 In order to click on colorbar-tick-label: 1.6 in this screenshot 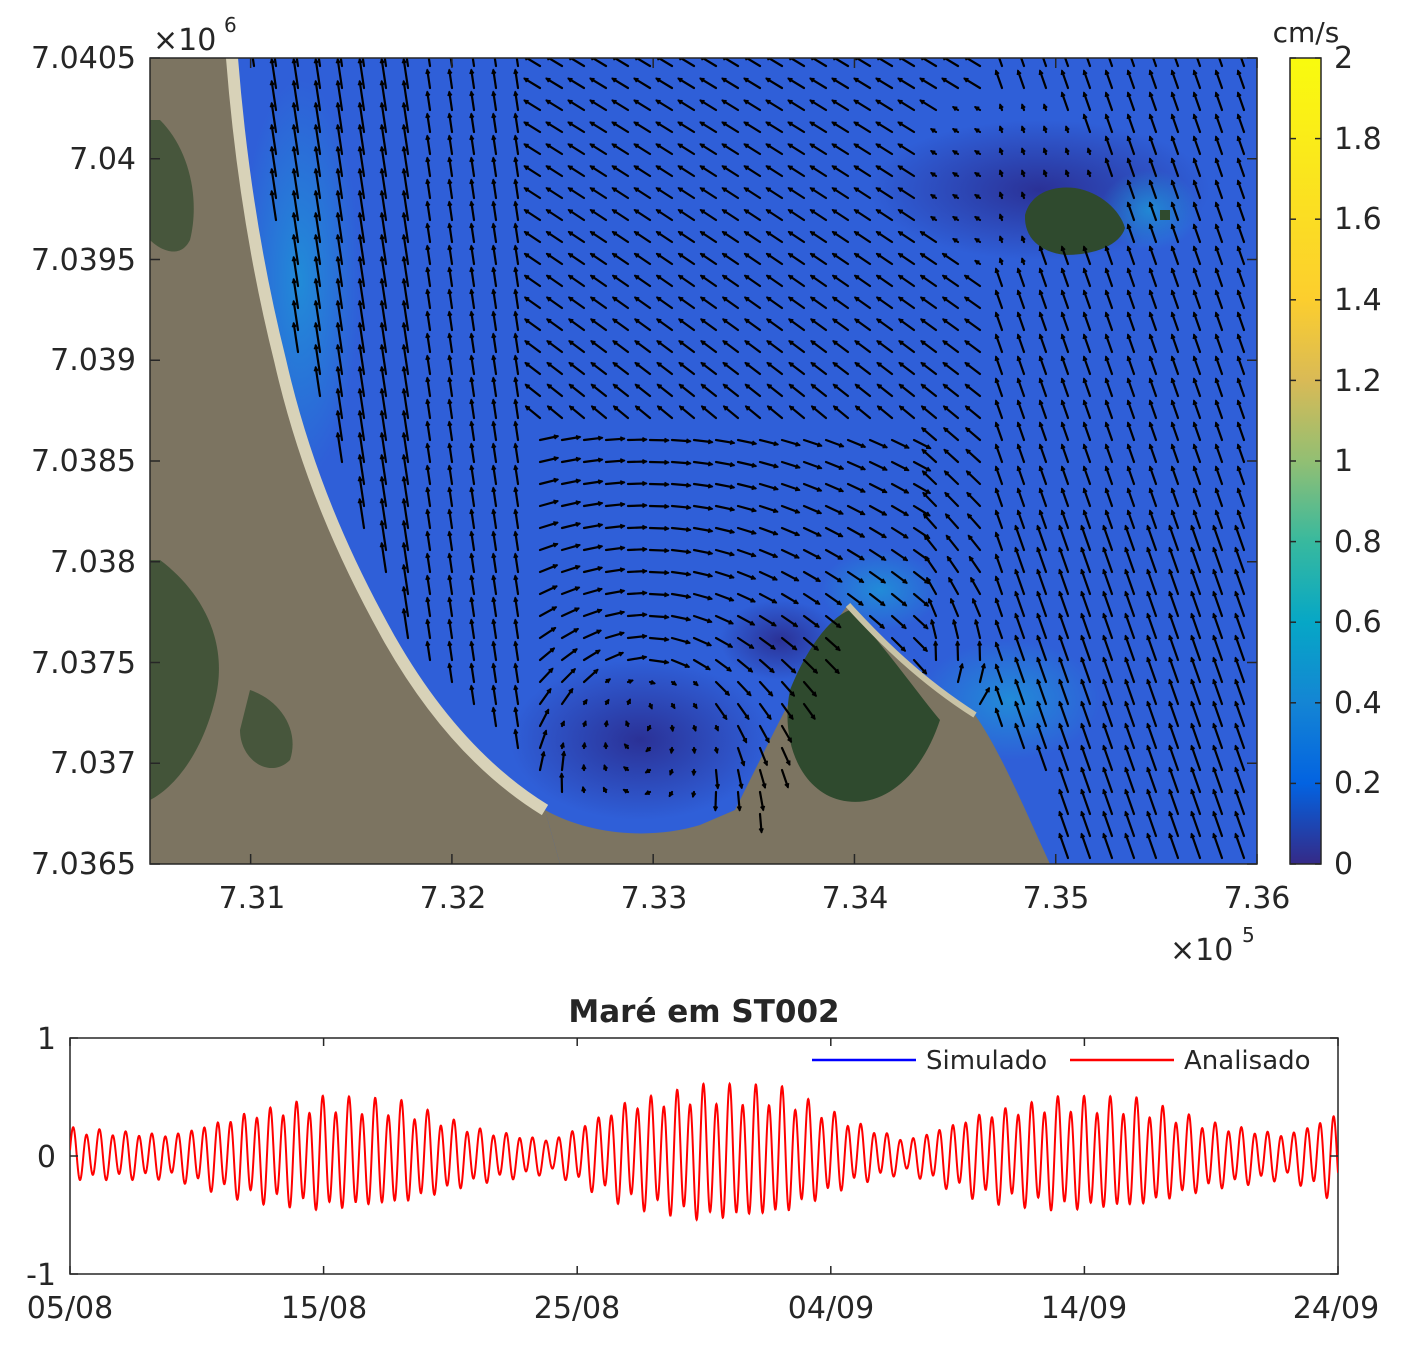, I will do `click(1358, 219)`.